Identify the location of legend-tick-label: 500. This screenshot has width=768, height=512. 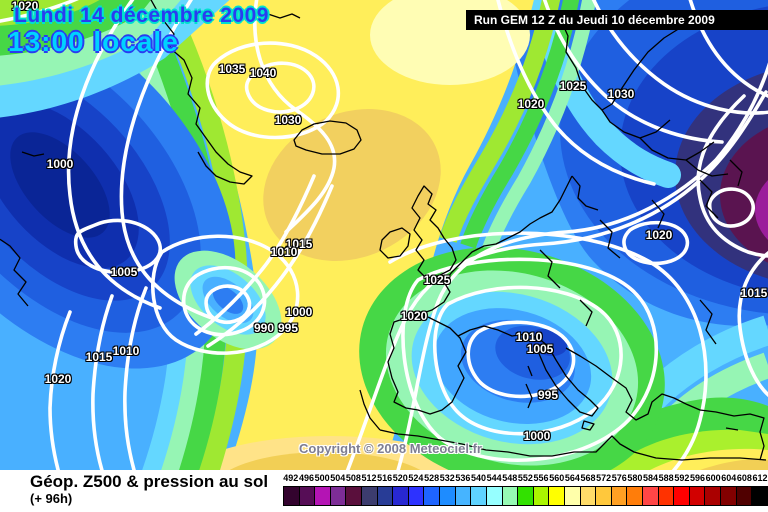
(322, 478).